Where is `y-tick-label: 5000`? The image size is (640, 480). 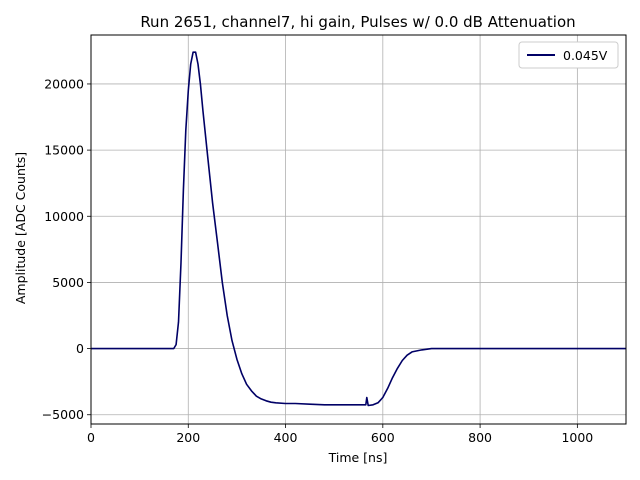
y-tick-label: 5000 is located at coordinates (68, 282).